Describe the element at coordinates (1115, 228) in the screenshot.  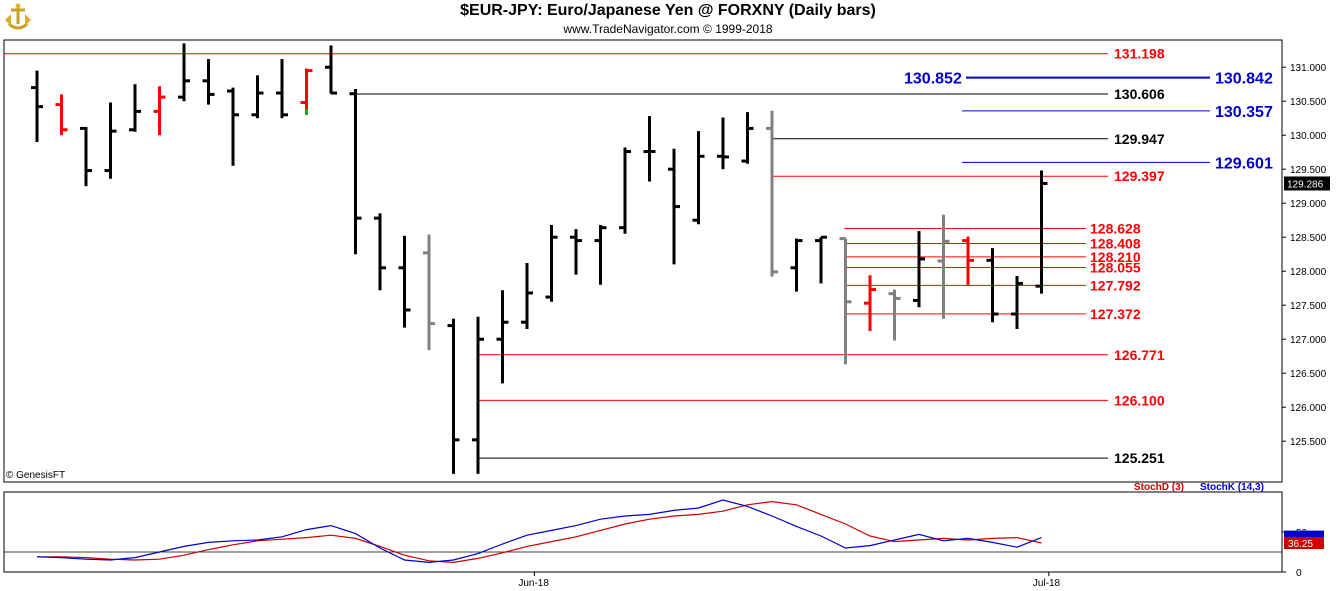
I see `level-label: 128.628` at that location.